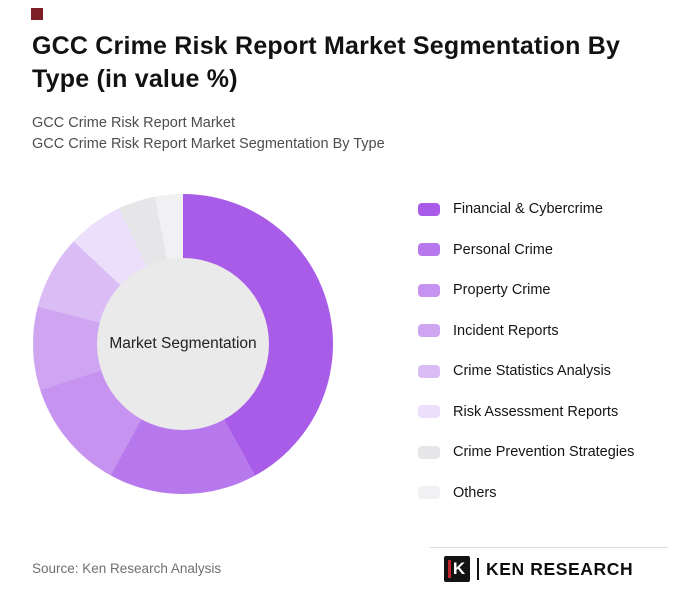 The height and width of the screenshot is (615, 700). Describe the element at coordinates (134, 123) in the screenshot. I see `subtitle-market: GCC Crime Risk Report Market` at that location.